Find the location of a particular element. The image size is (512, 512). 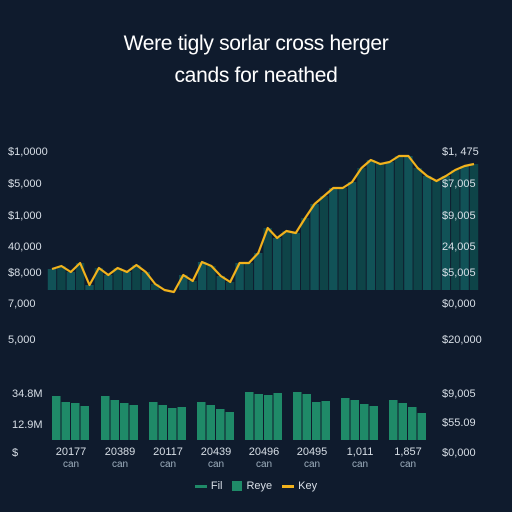

chart-title-line-2: cands for neathed is located at coordinates (256, 75).